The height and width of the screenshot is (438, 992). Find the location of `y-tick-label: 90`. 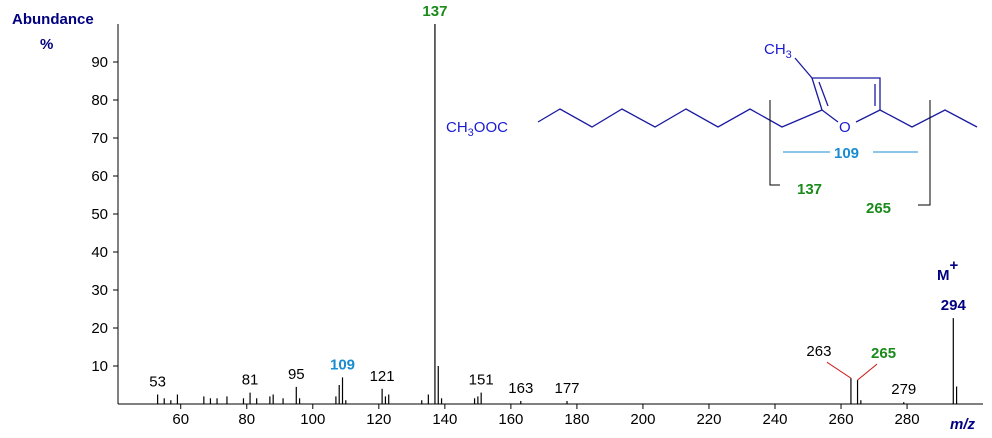

y-tick-label: 90 is located at coordinates (99, 62).